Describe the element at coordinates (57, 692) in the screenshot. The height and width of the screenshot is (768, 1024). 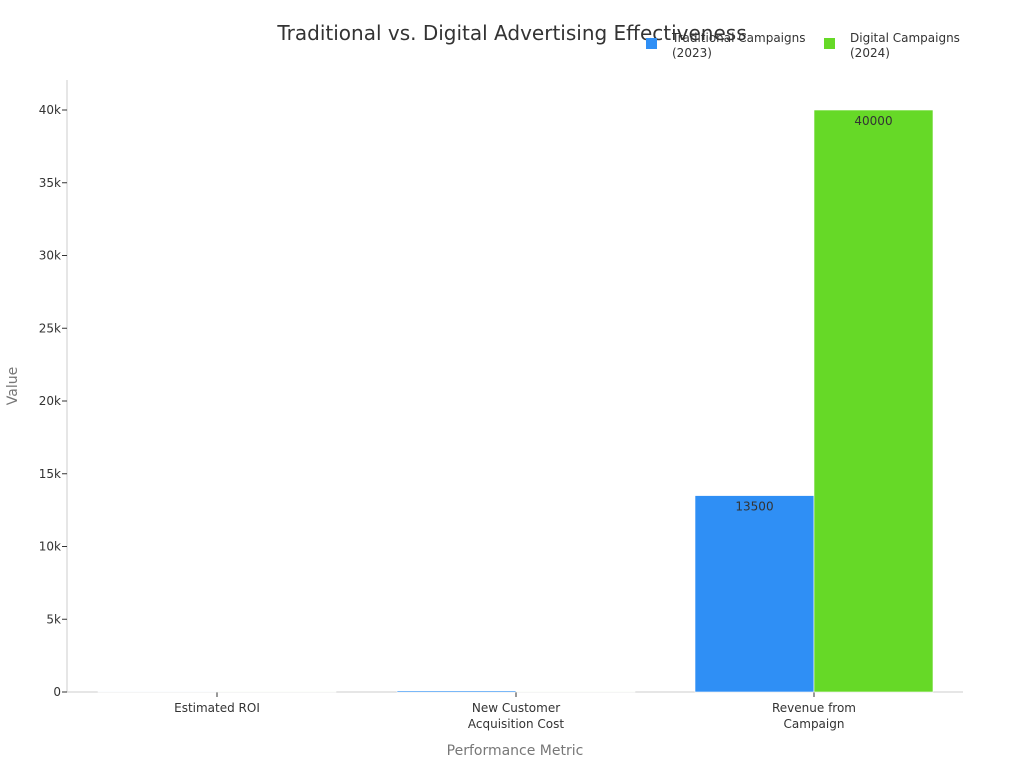
I see `y-tick-label: 0` at that location.